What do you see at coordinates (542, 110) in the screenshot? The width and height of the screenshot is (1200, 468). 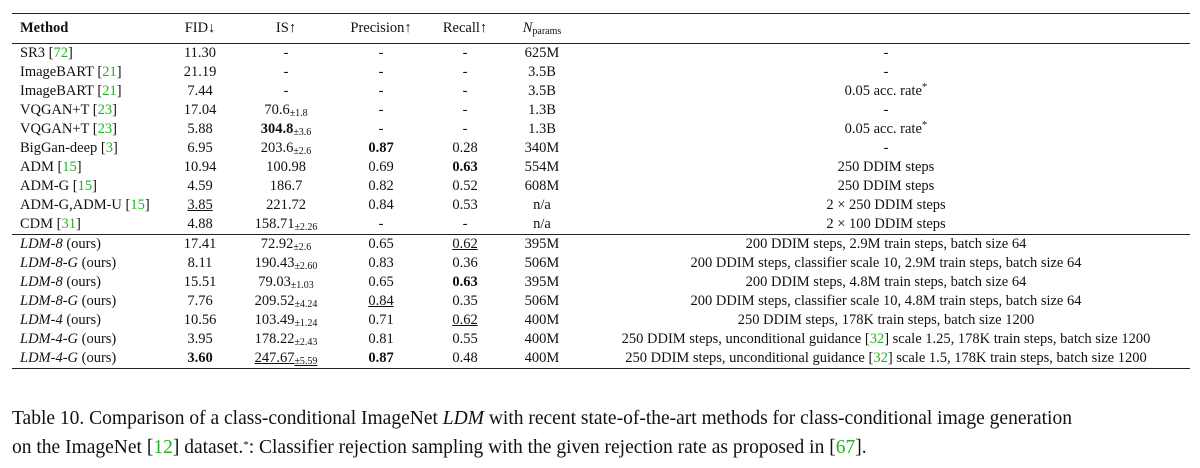 I see `table-cell: 1.3B` at bounding box center [542, 110].